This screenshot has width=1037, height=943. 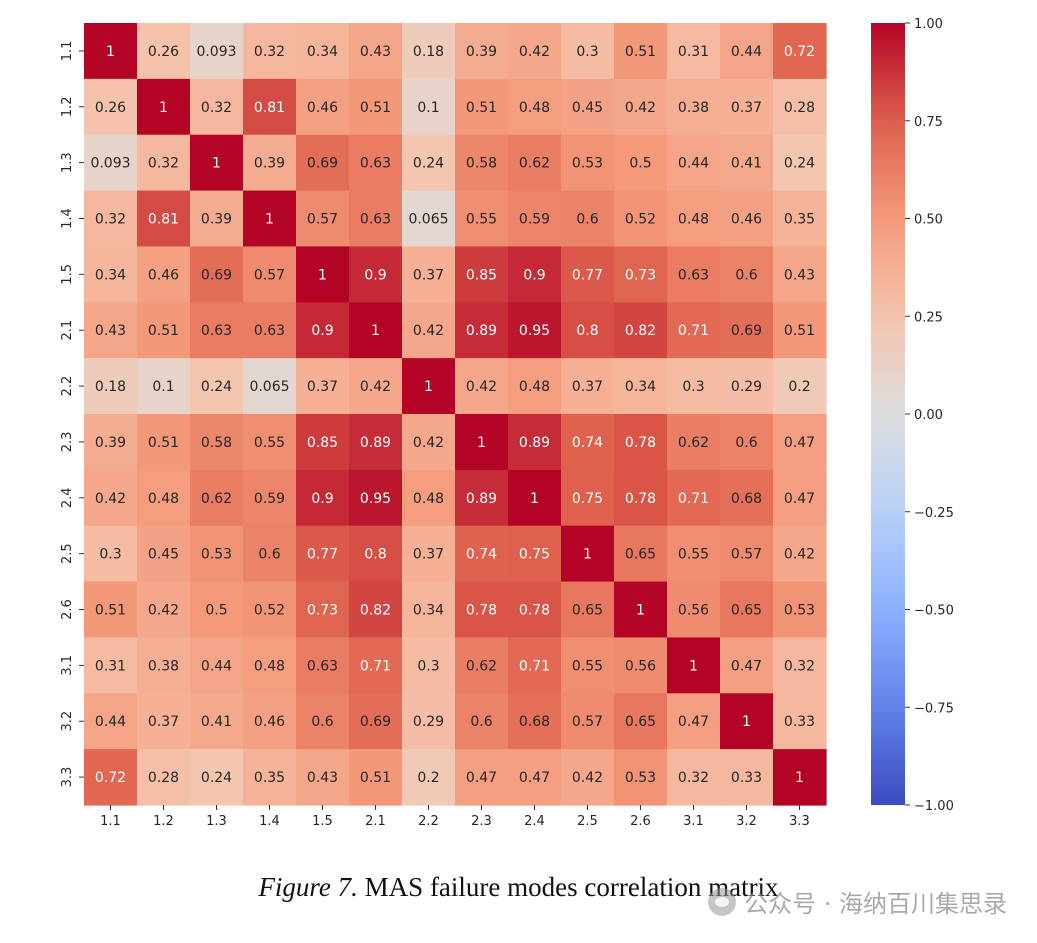 What do you see at coordinates (270, 274) in the screenshot?
I see `heatmap-cell-1.5-1.4` at bounding box center [270, 274].